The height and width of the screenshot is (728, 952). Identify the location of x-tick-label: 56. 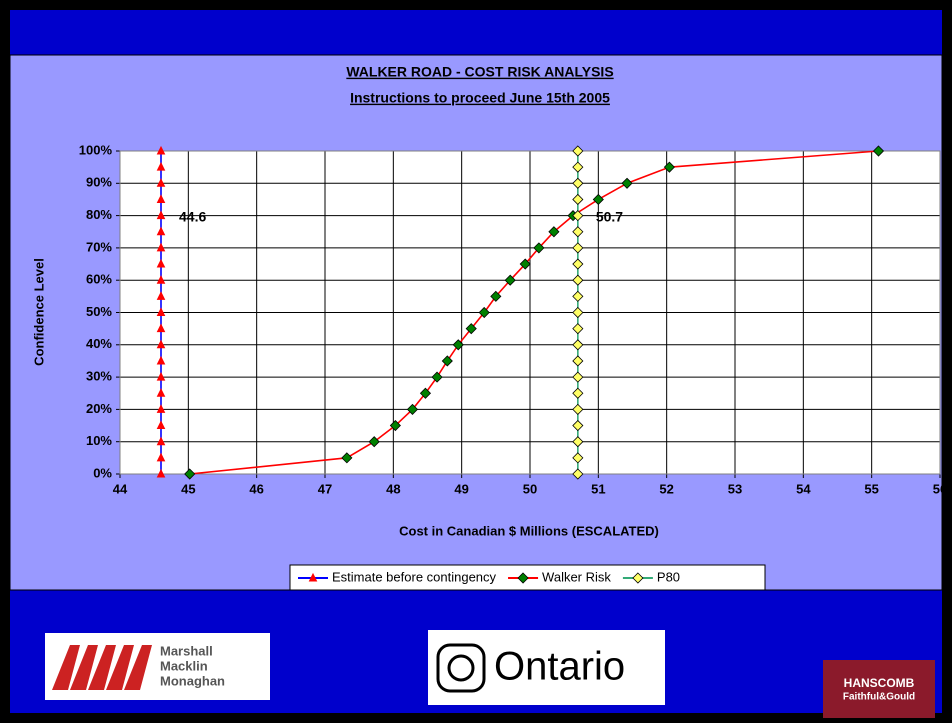
(940, 488).